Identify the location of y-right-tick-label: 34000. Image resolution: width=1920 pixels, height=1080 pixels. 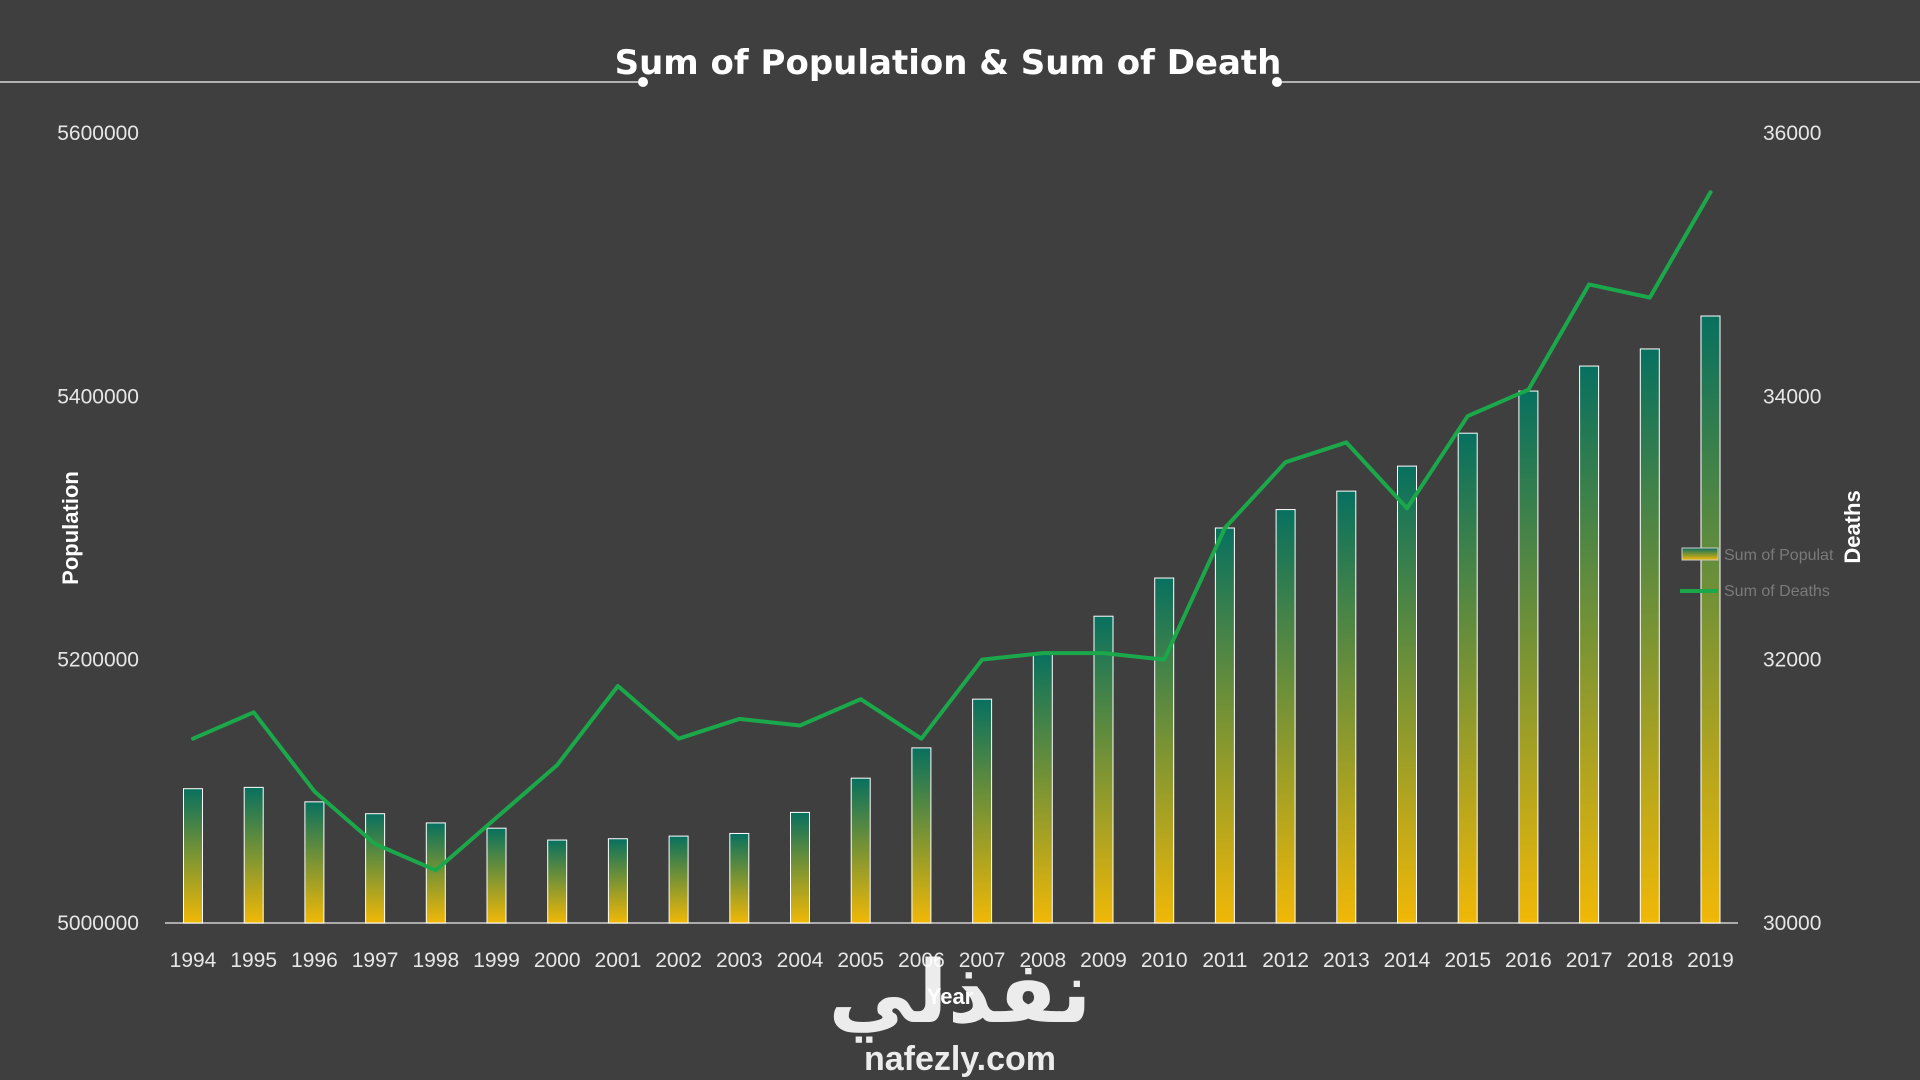
(1792, 396).